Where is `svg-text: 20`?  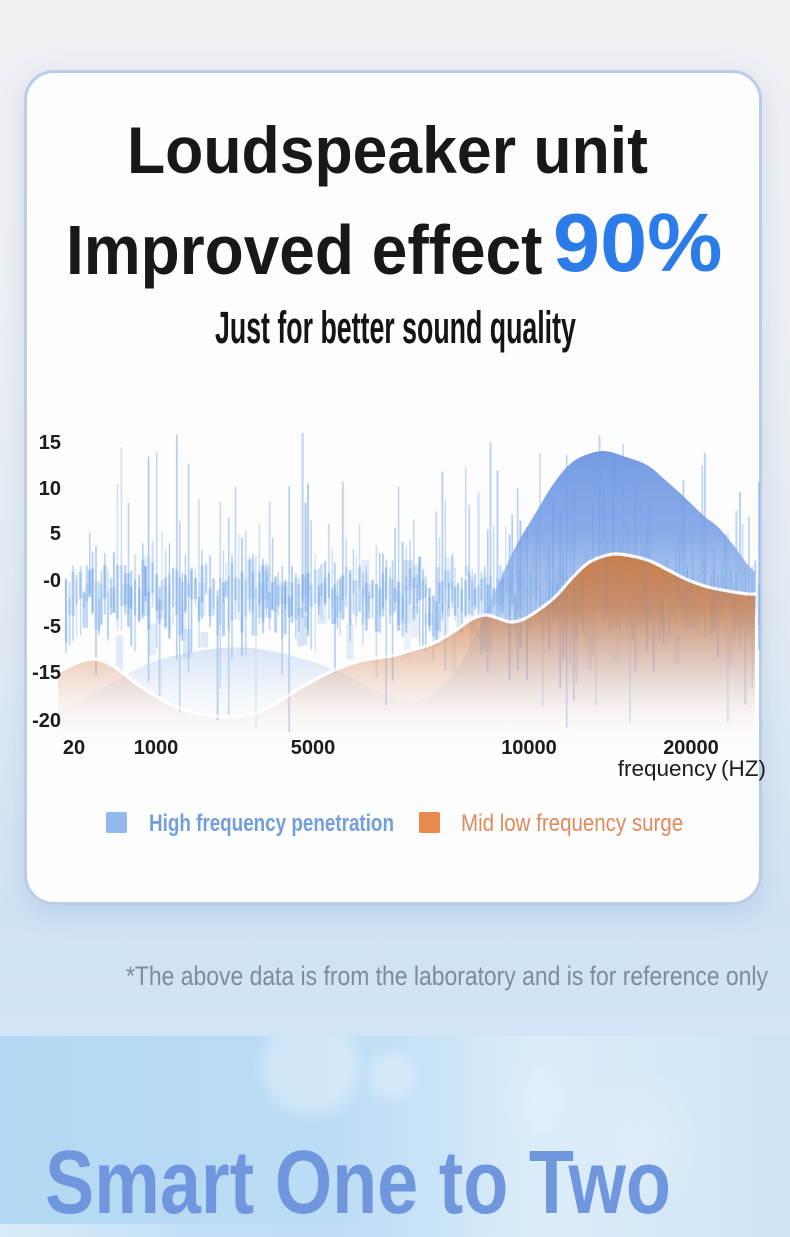 svg-text: 20 is located at coordinates (74, 748).